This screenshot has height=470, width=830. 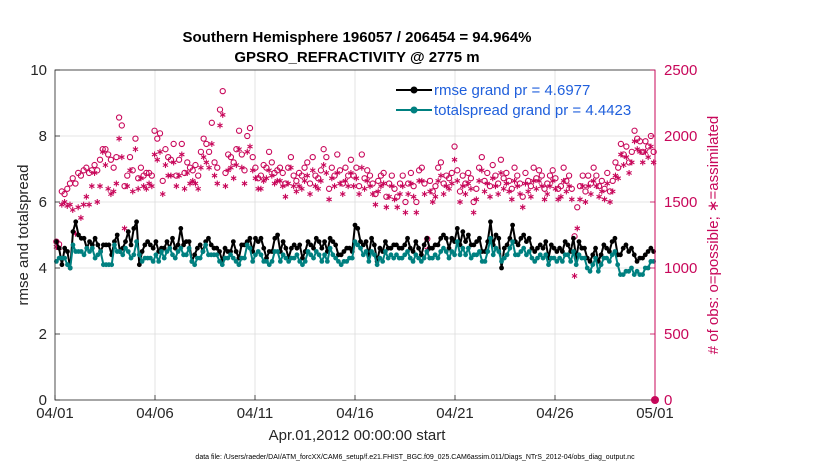 What do you see at coordinates (55, 413) in the screenshot?
I see `x-tick-label: 04/01` at bounding box center [55, 413].